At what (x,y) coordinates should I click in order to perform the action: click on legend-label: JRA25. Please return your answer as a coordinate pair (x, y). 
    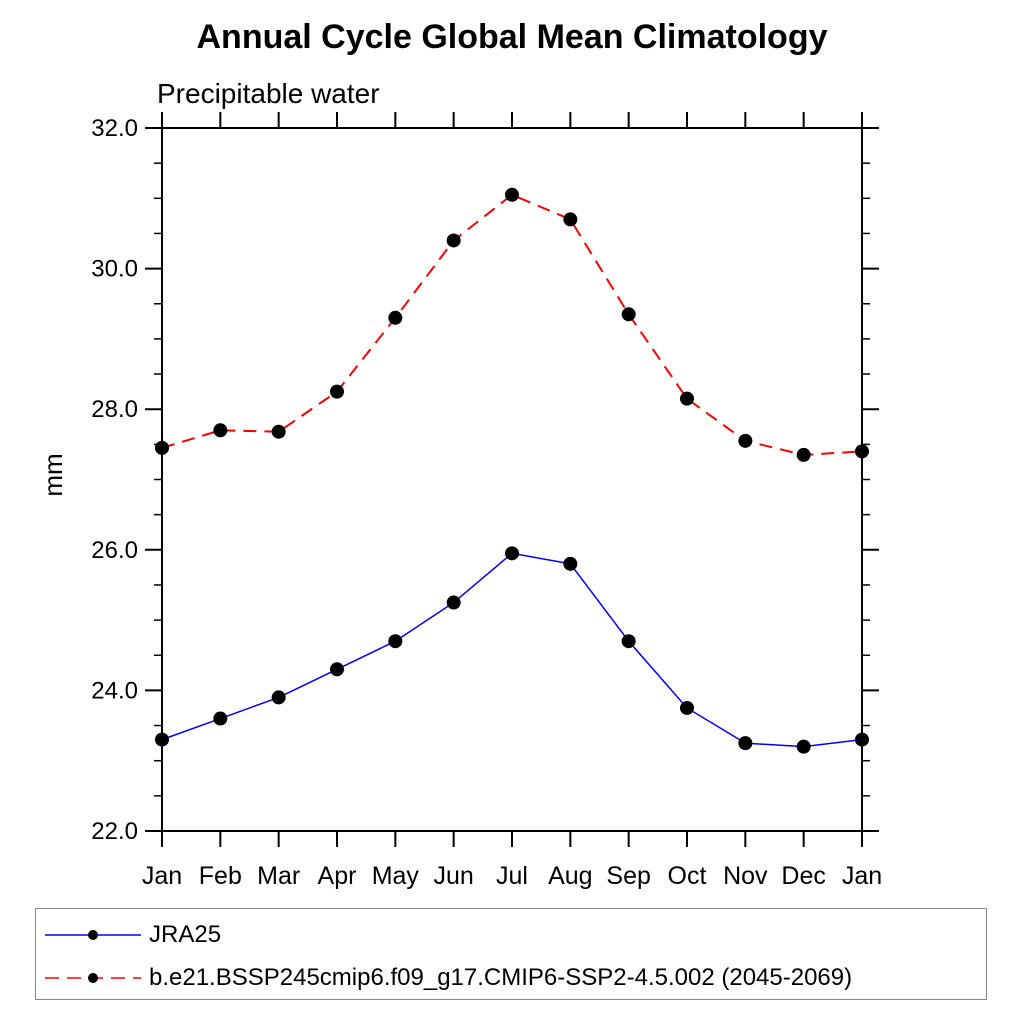
    Looking at the image, I should click on (185, 934).